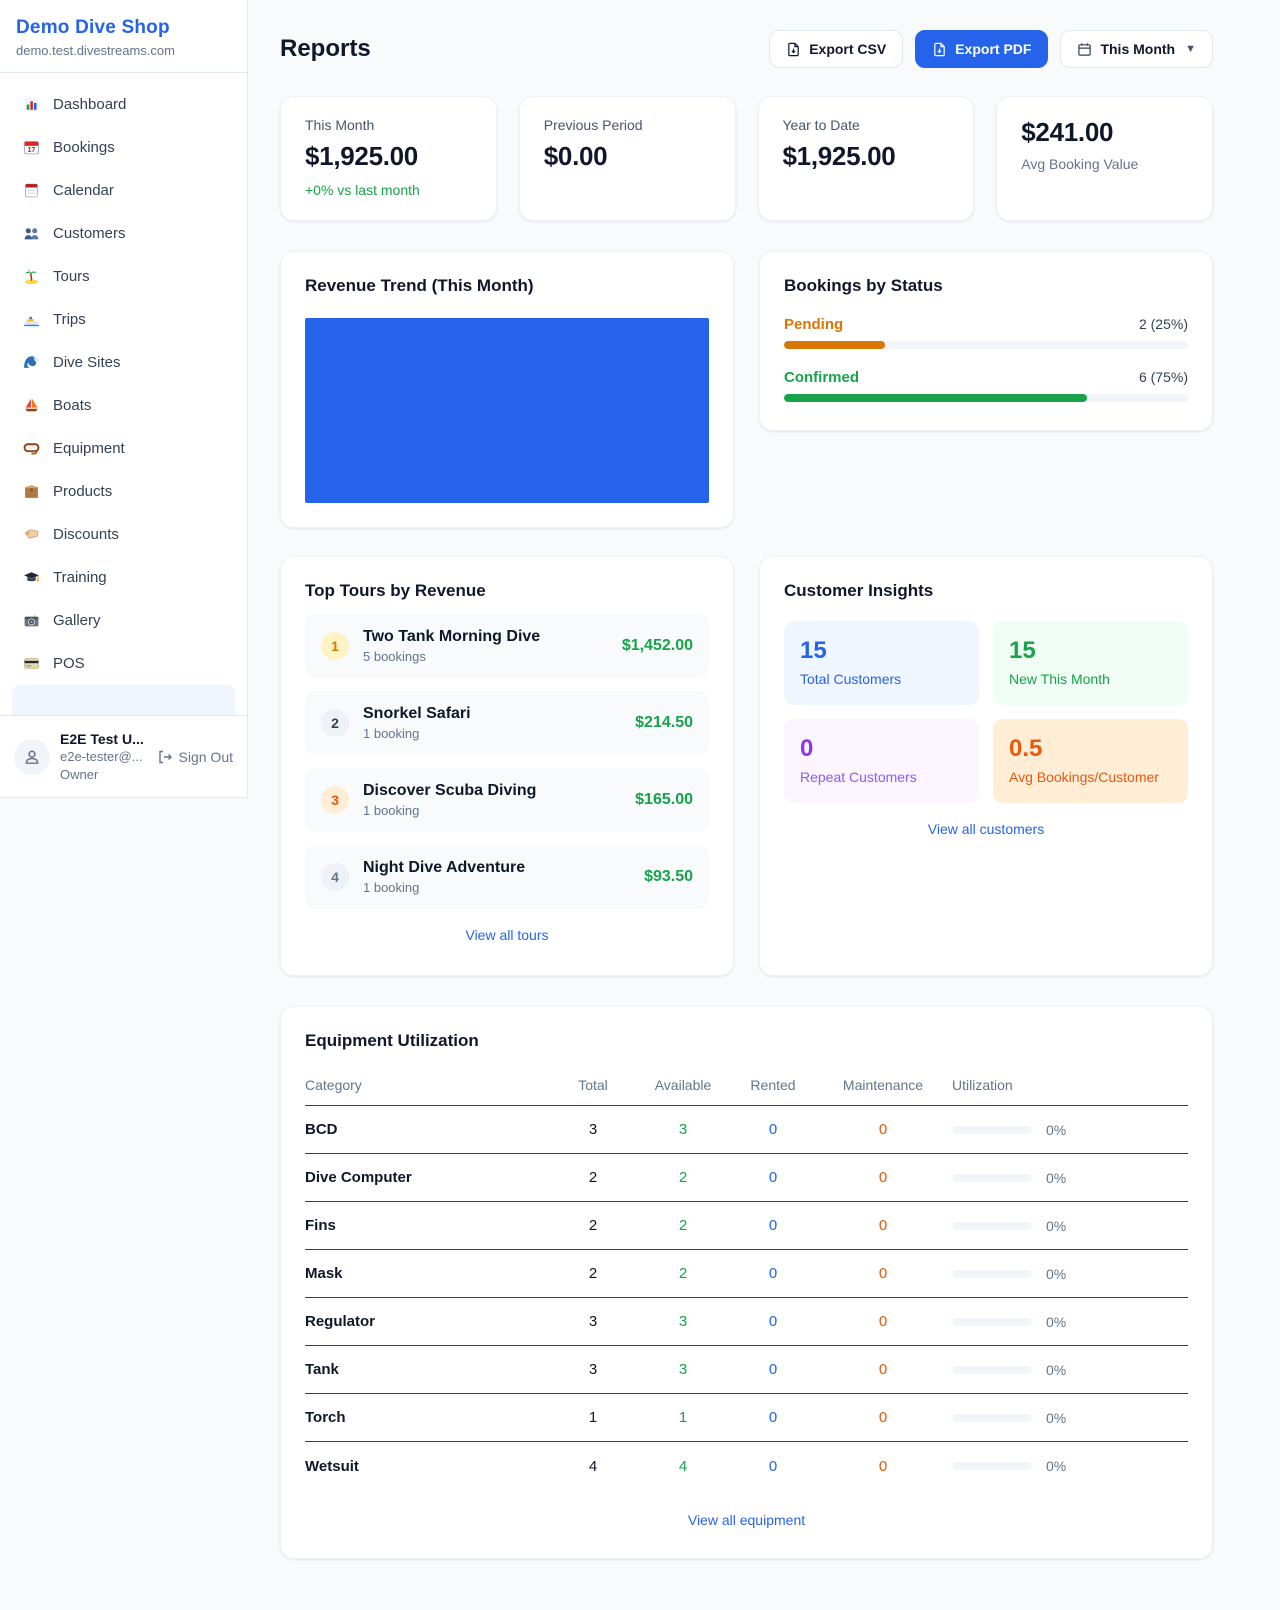  I want to click on stat-card-year-to-date: Year to Date $1,925.00, so click(866, 158).